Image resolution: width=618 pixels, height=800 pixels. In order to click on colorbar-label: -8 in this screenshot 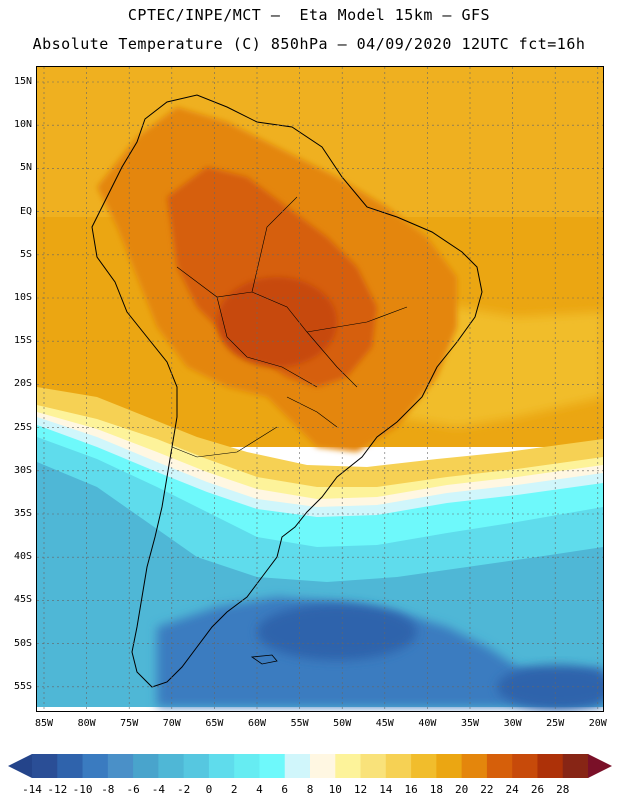, I will do `click(108, 789)`.